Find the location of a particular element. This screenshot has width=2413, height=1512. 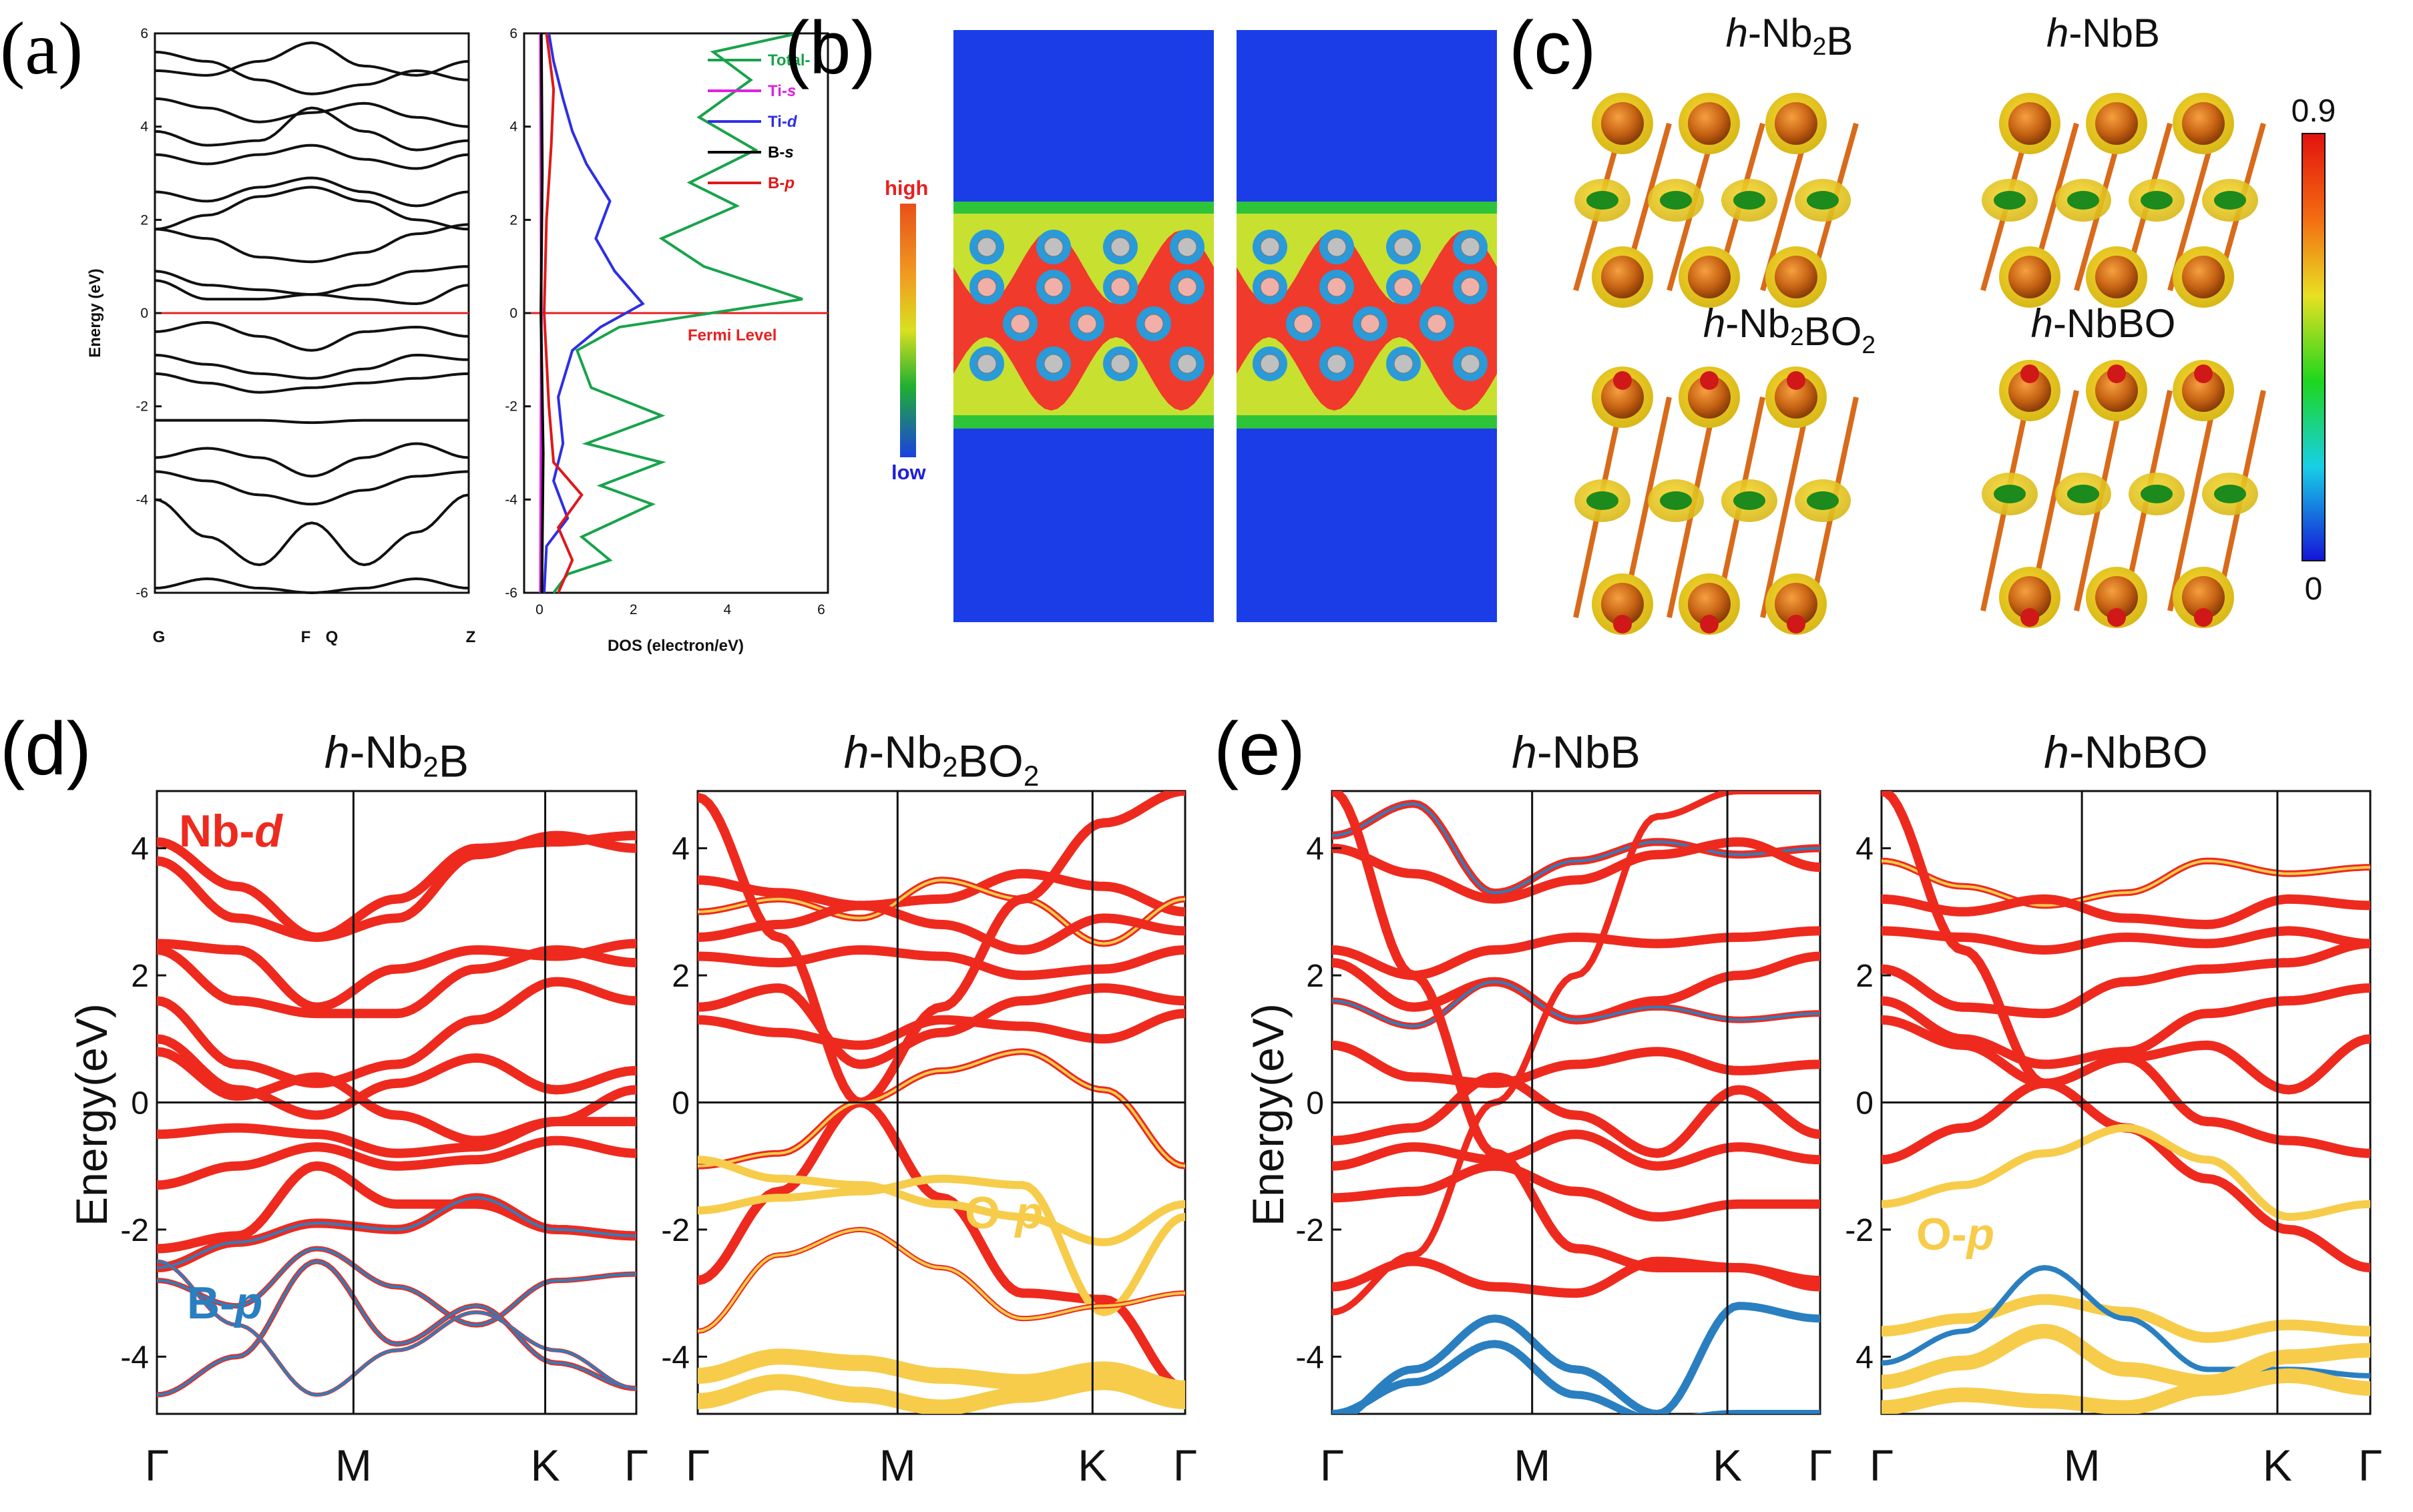

band-plot-nb2bo2: 4 2 0 -2 -4 Γ M K Γh-Nb2BO2 O-p is located at coordinates (929, 1108).